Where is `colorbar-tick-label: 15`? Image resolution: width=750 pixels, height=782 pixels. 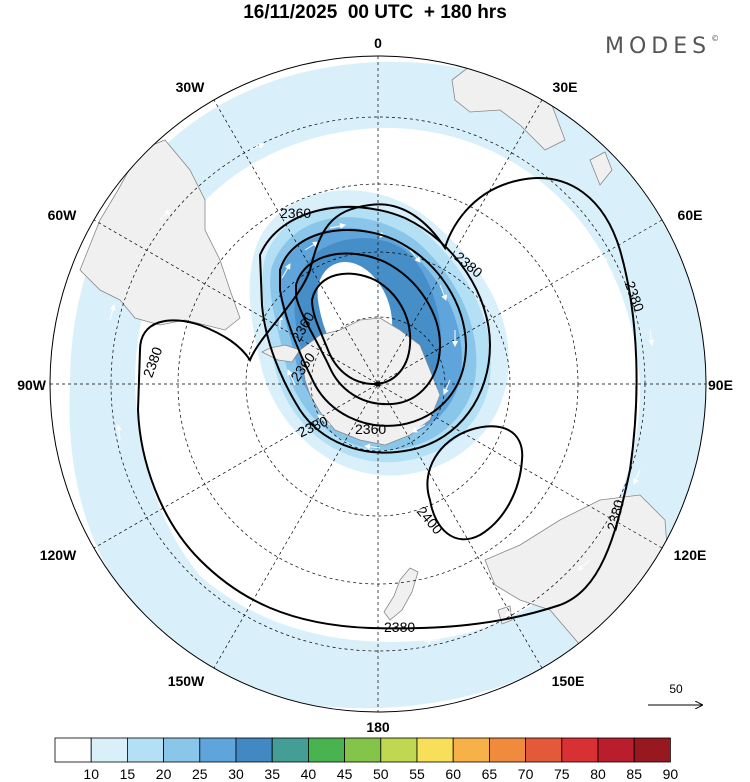 colorbar-tick-label: 15 is located at coordinates (128, 774).